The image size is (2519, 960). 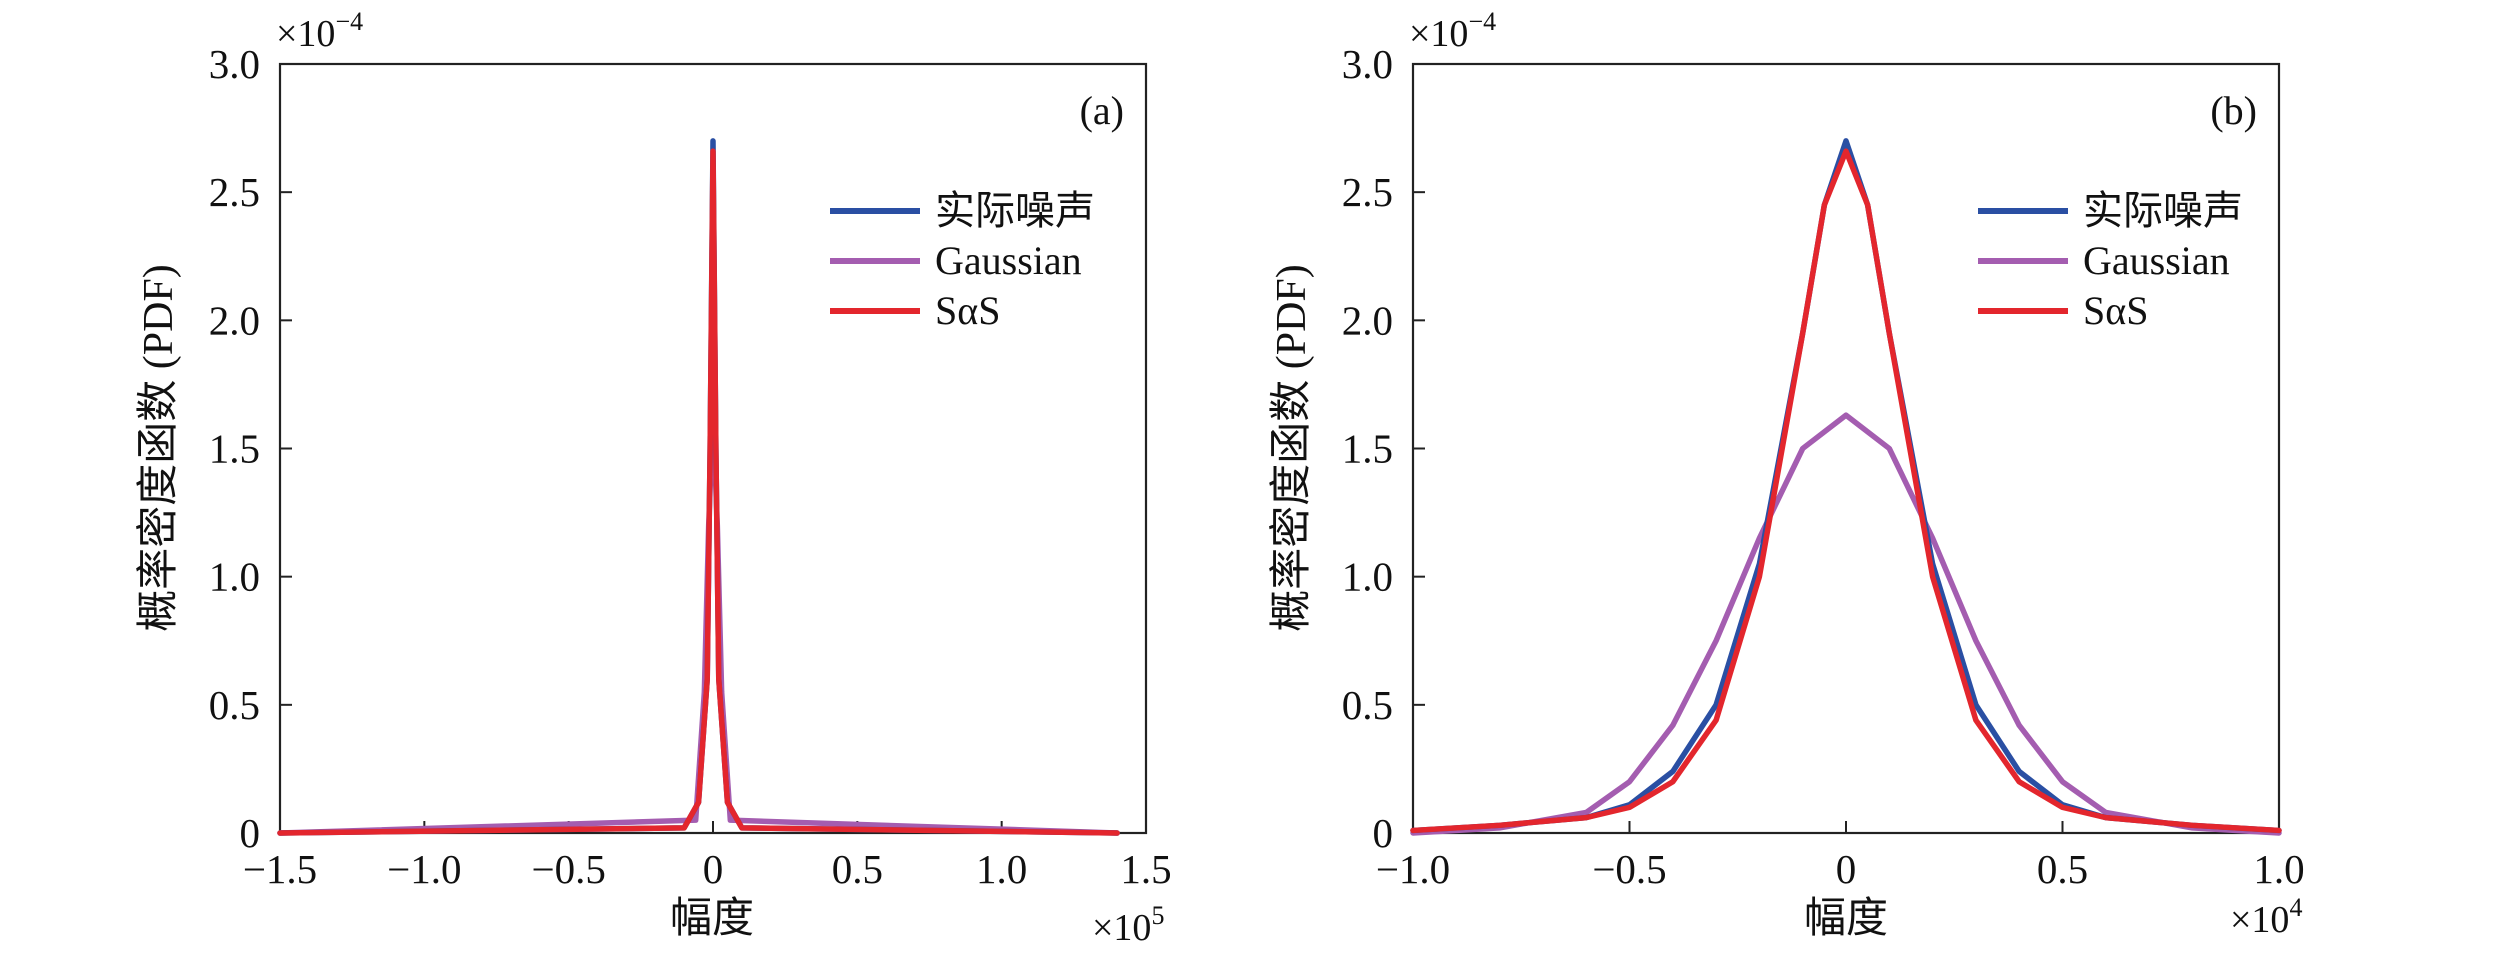 What do you see at coordinates (2233, 110) in the screenshot?
I see `panel-label: (b)` at bounding box center [2233, 110].